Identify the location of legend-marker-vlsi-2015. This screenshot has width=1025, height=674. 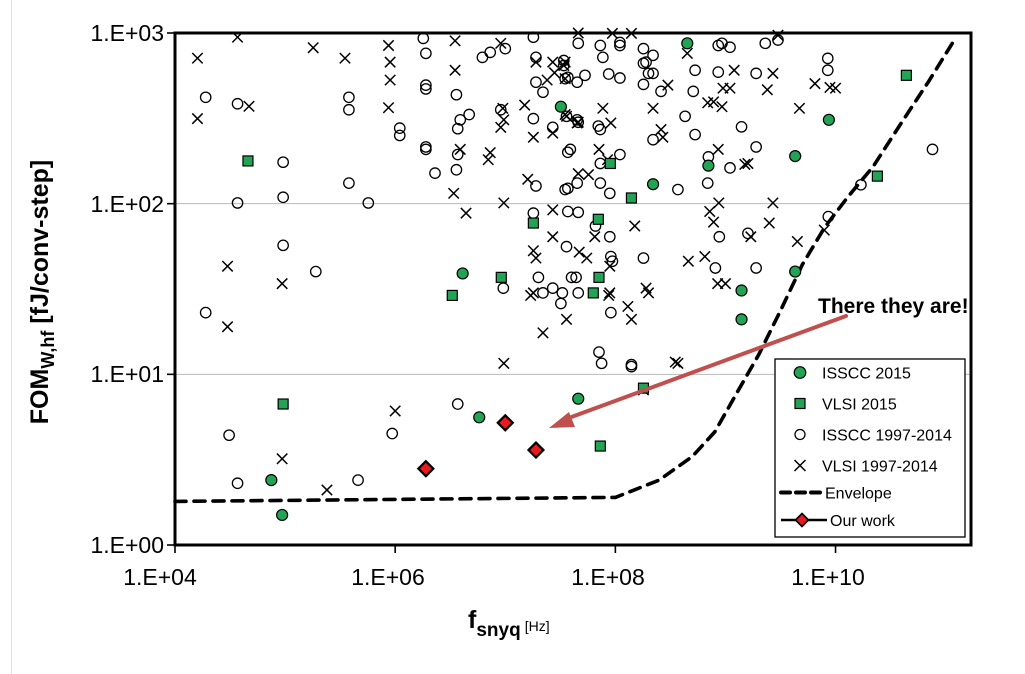
(800, 403).